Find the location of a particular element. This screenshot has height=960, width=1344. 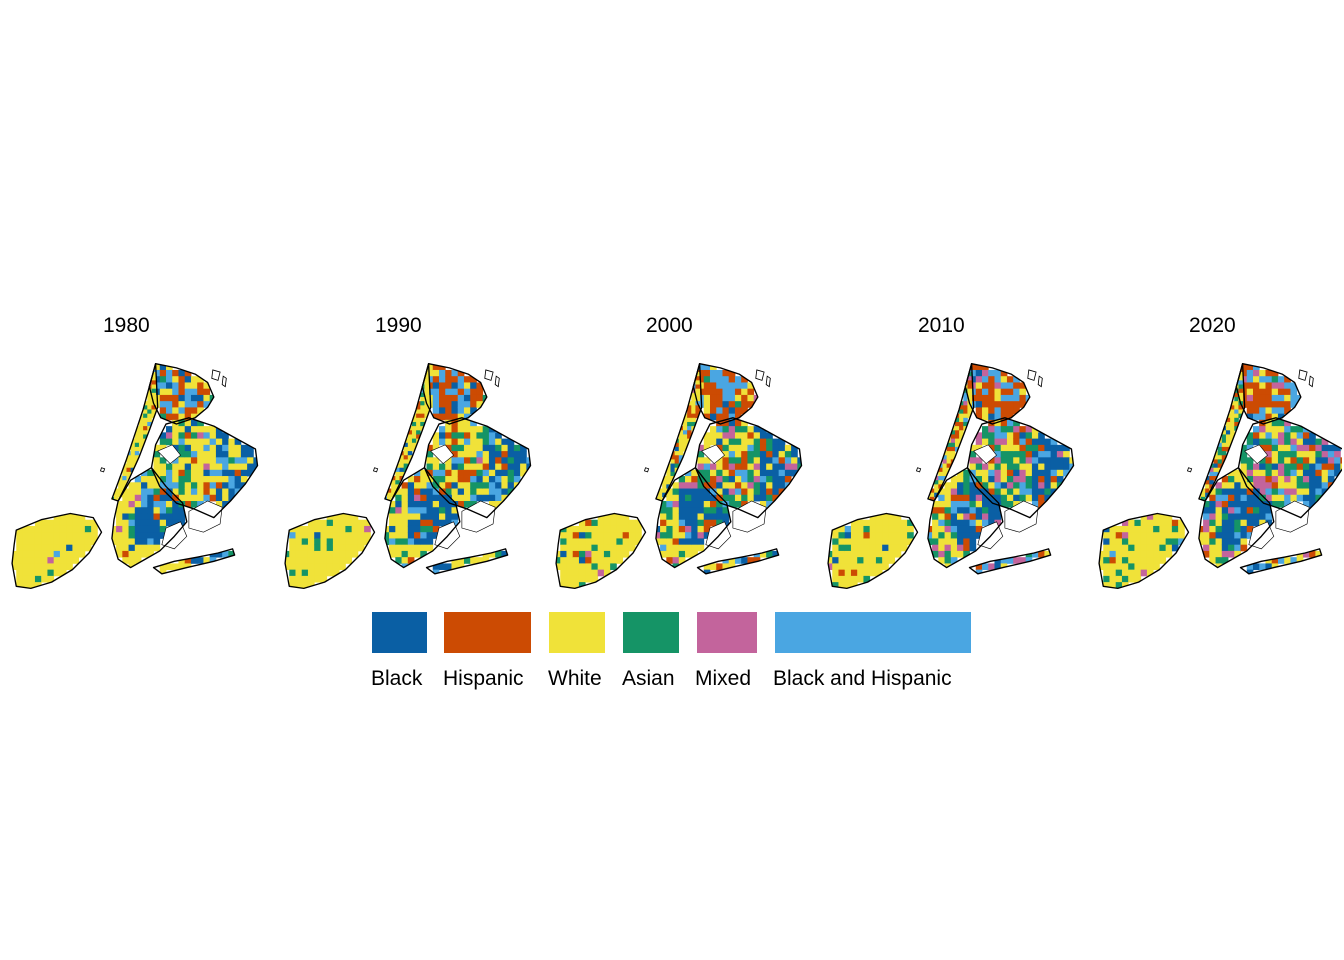

legend-label: White is located at coordinates (575, 678).